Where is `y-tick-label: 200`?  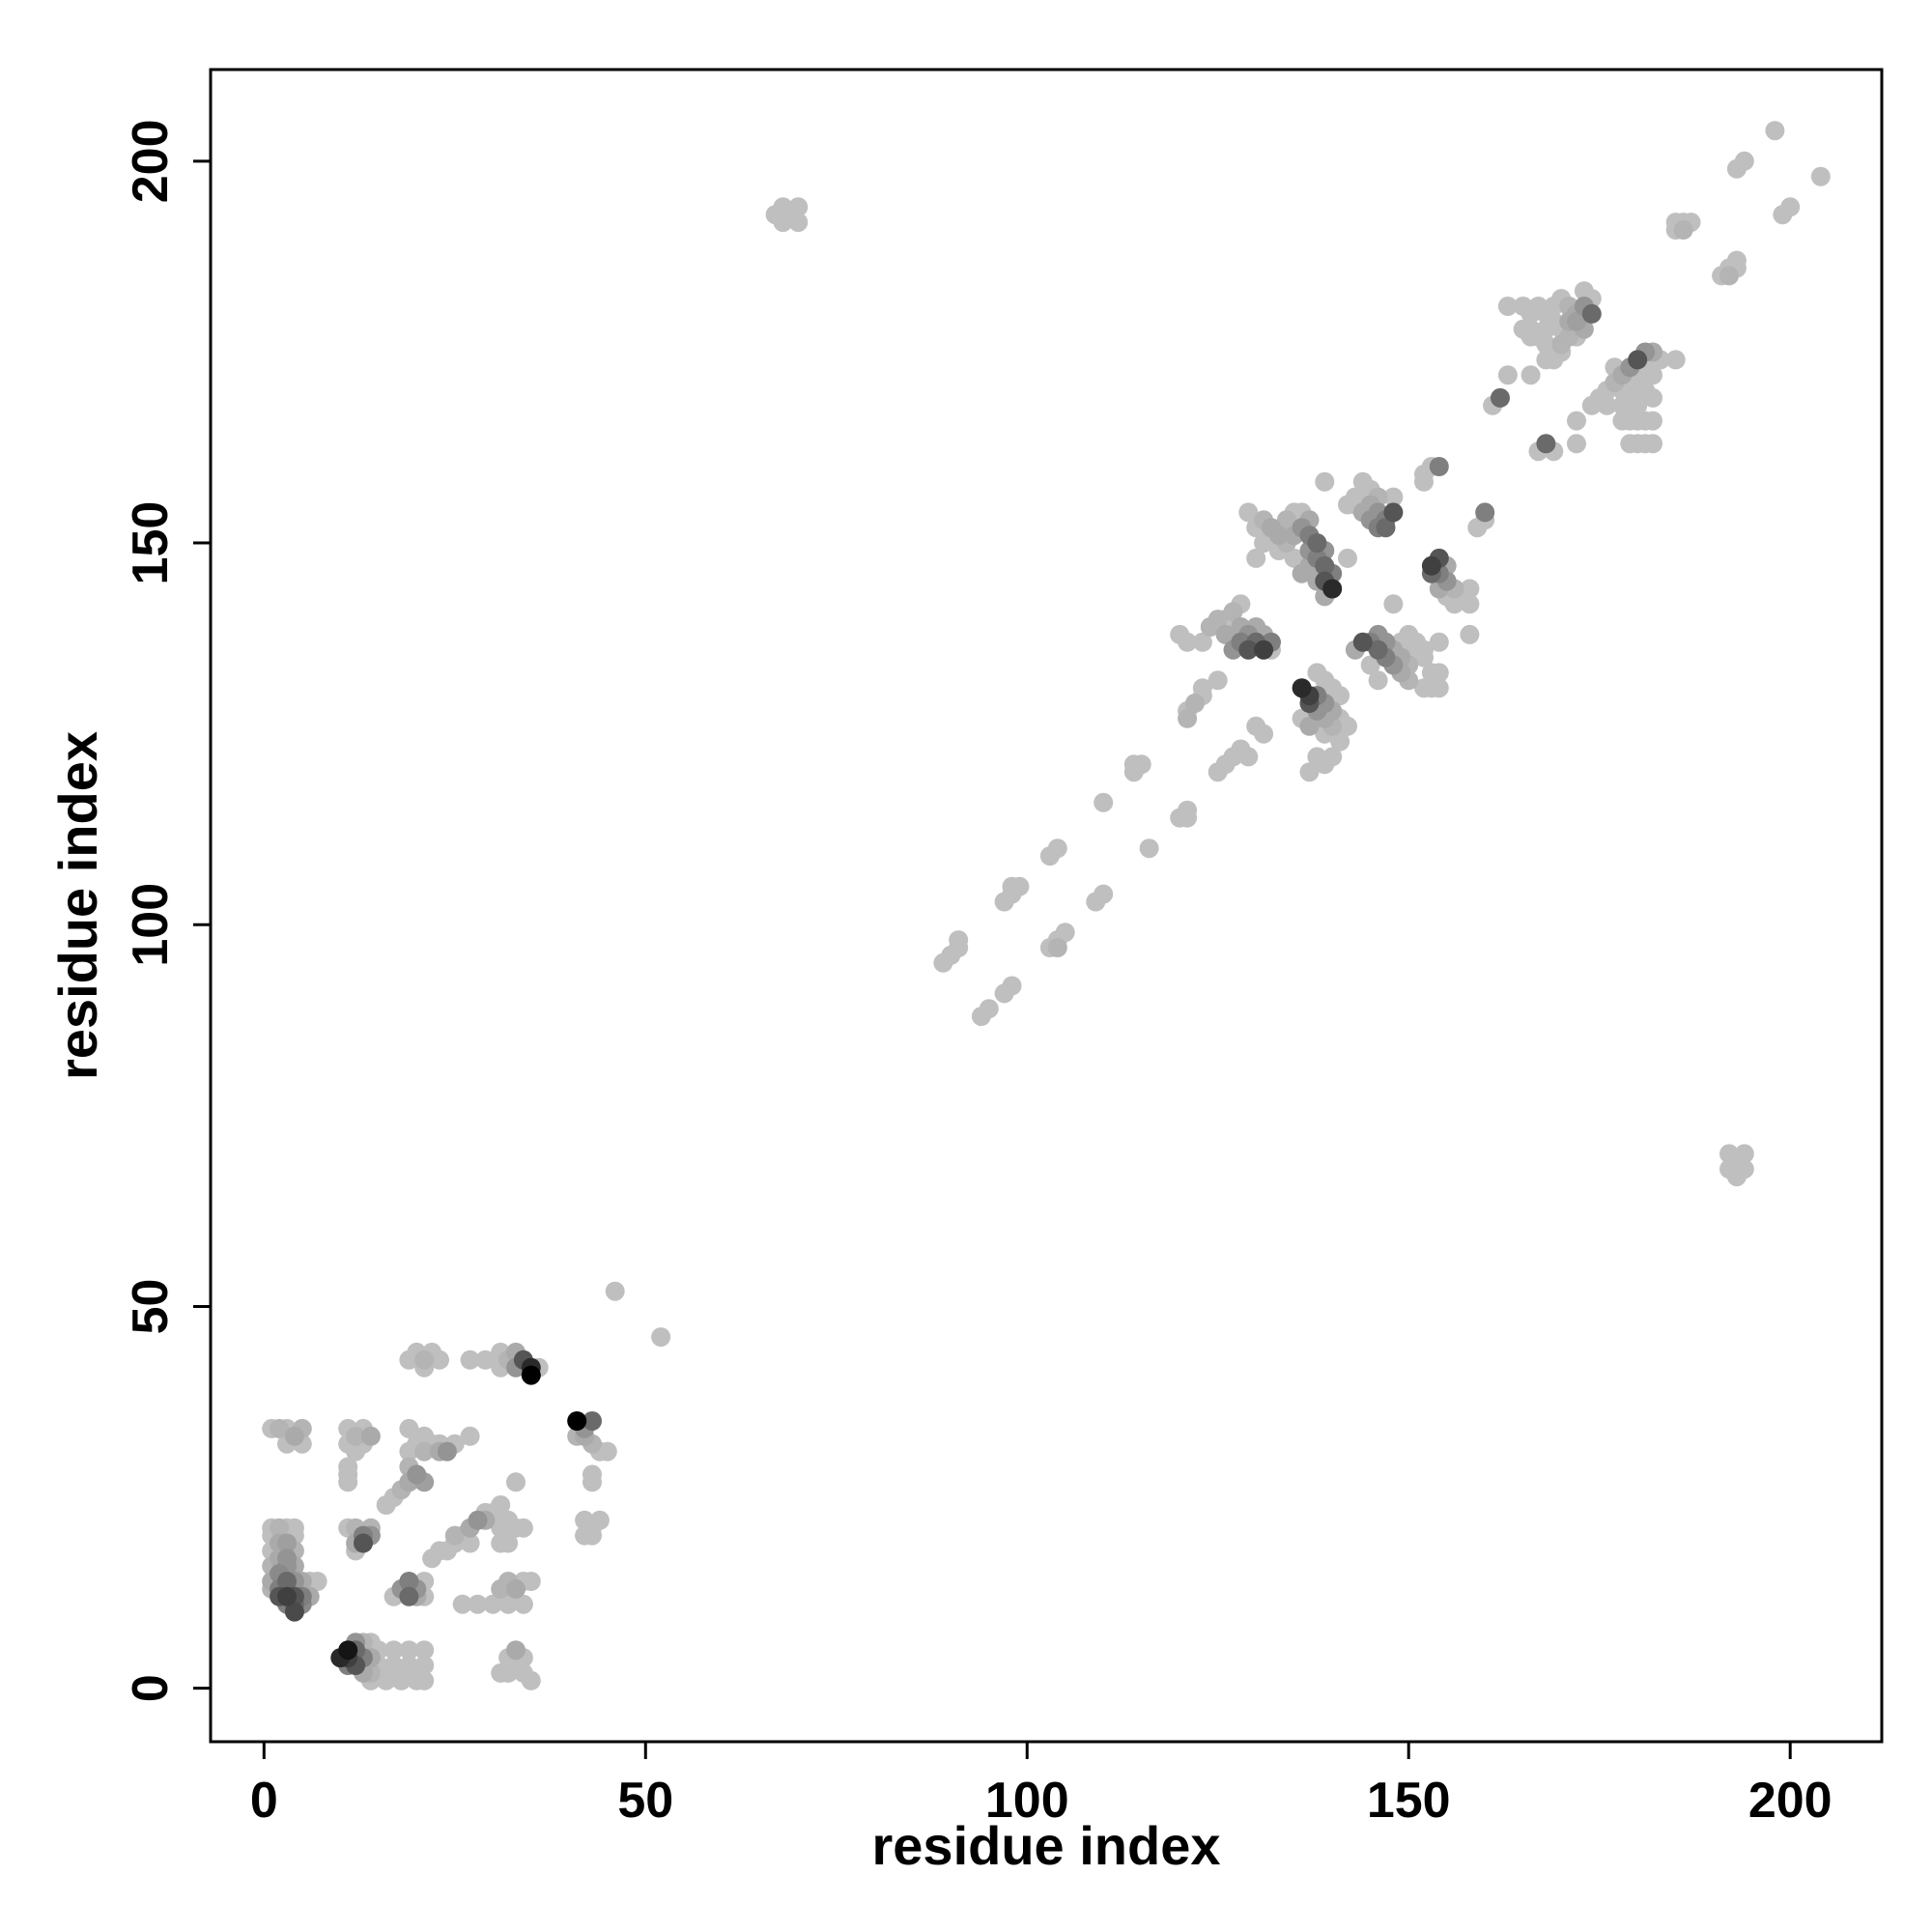
y-tick-label: 200 is located at coordinates (151, 161).